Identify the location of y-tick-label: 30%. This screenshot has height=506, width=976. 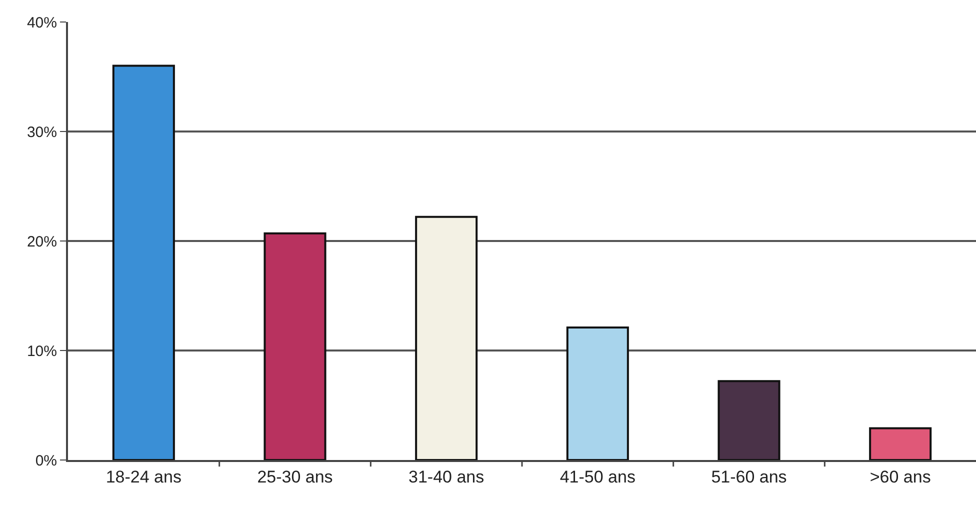
(41, 132).